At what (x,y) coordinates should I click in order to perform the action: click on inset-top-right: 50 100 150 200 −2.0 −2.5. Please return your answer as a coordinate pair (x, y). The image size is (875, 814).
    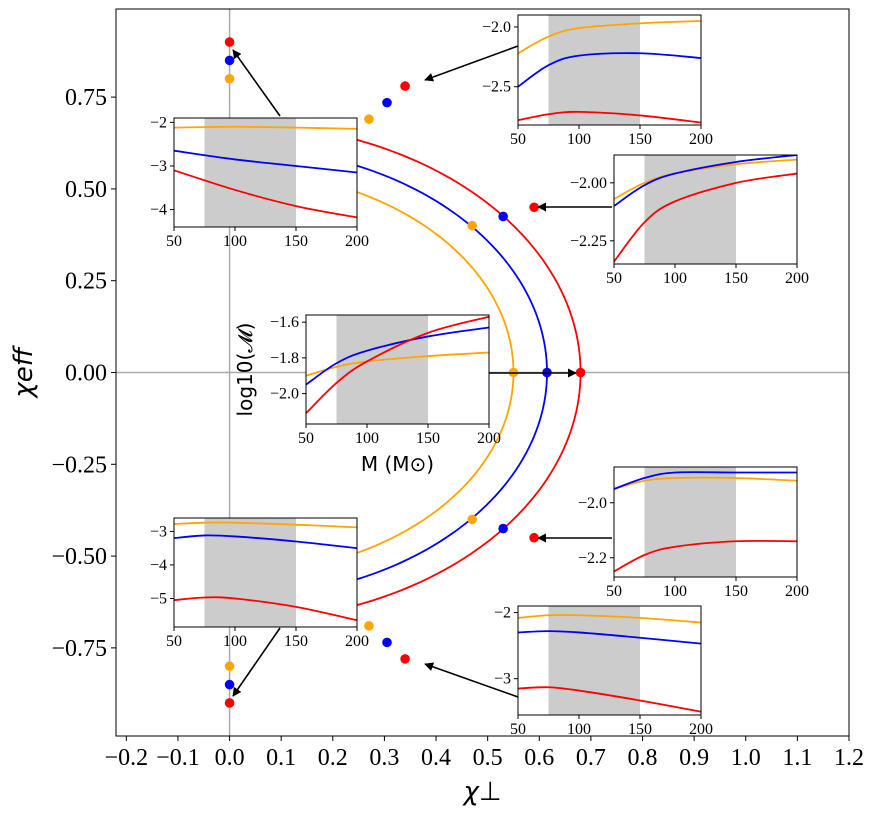
    Looking at the image, I should click on (597, 81).